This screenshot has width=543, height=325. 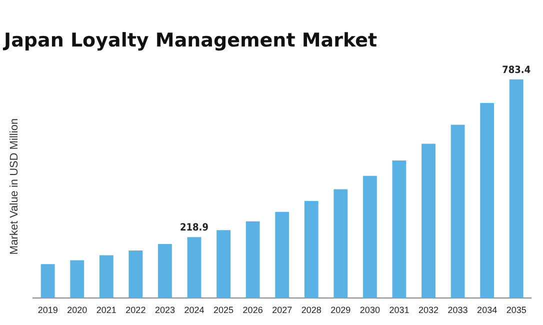 I want to click on data-label: 783.4, so click(x=516, y=70).